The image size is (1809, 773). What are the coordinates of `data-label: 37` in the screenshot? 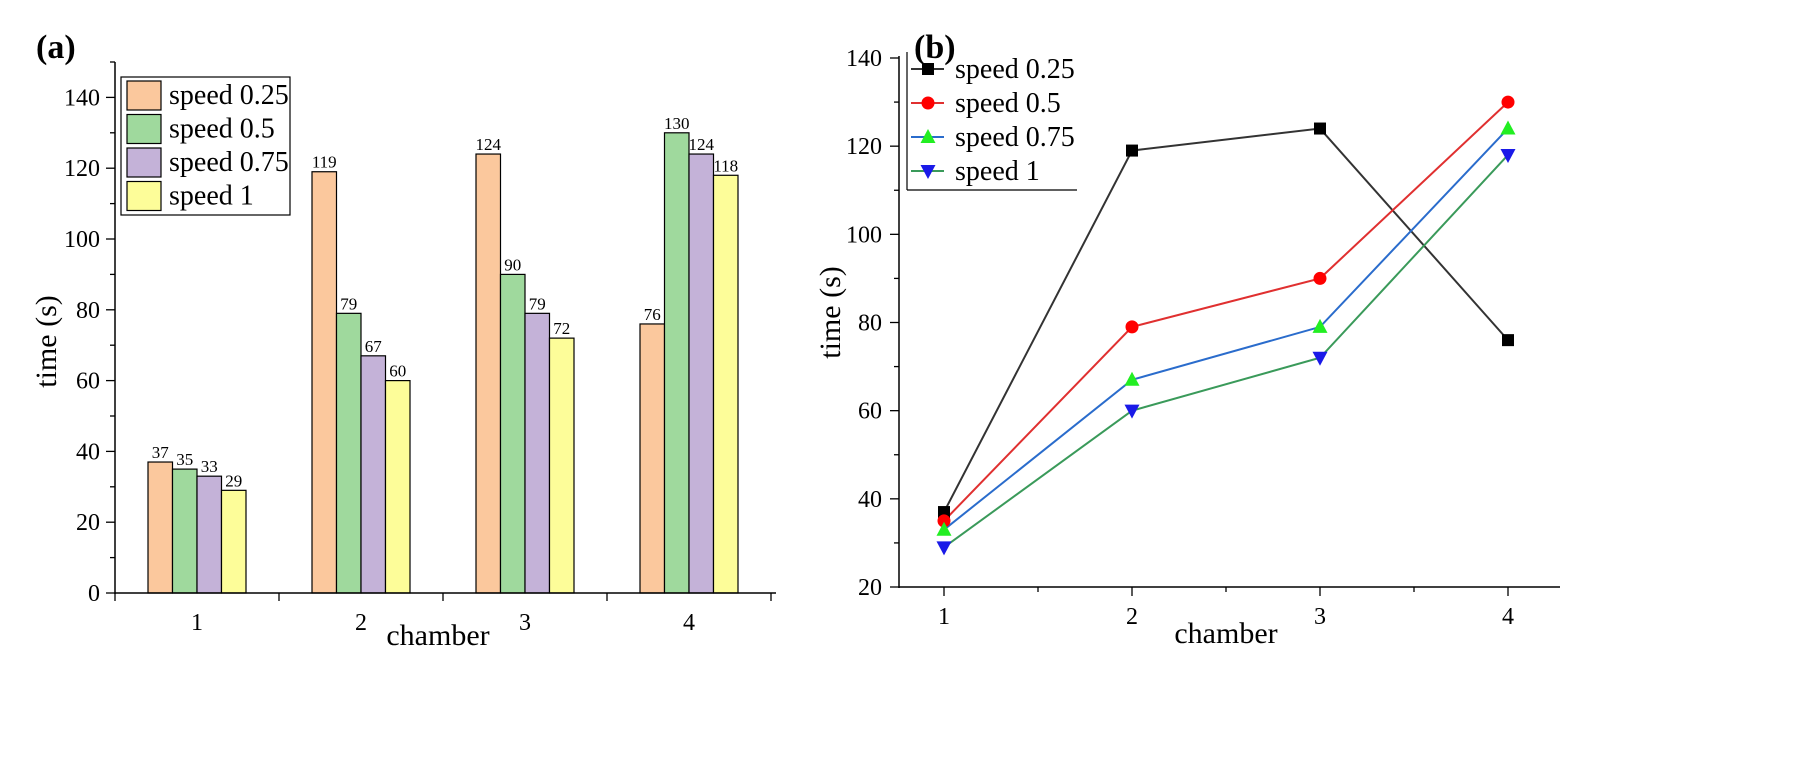 It's located at (161, 452).